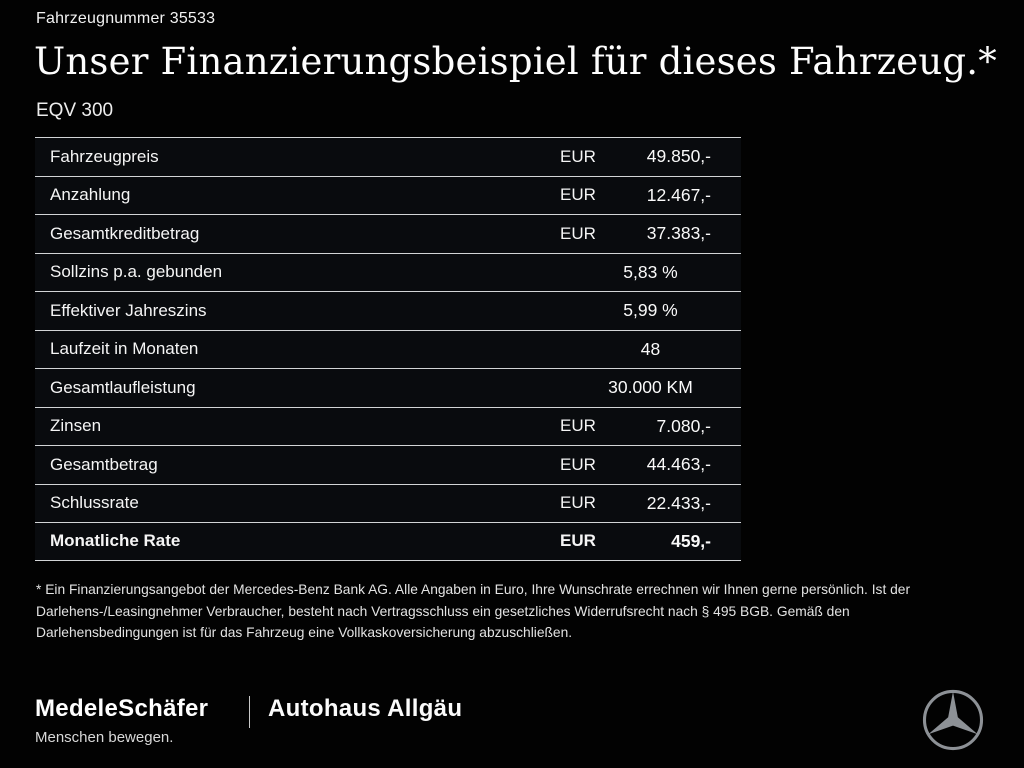  I want to click on table-row: Laufzeit in Monaten 48, so click(388, 348).